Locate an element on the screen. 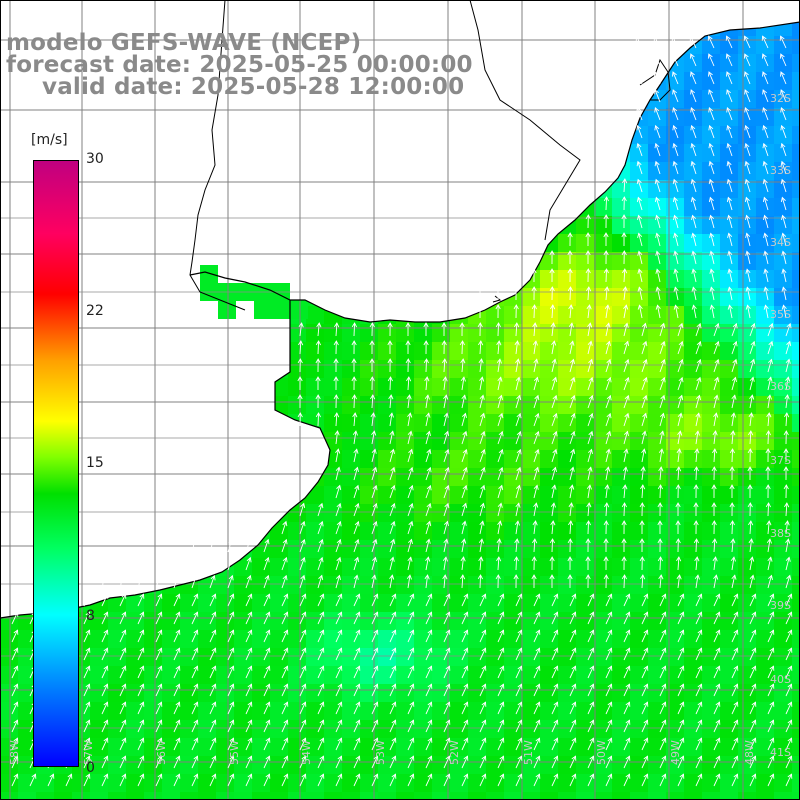 The height and width of the screenshot is (800, 800). lat-label: 41S is located at coordinates (780, 752).